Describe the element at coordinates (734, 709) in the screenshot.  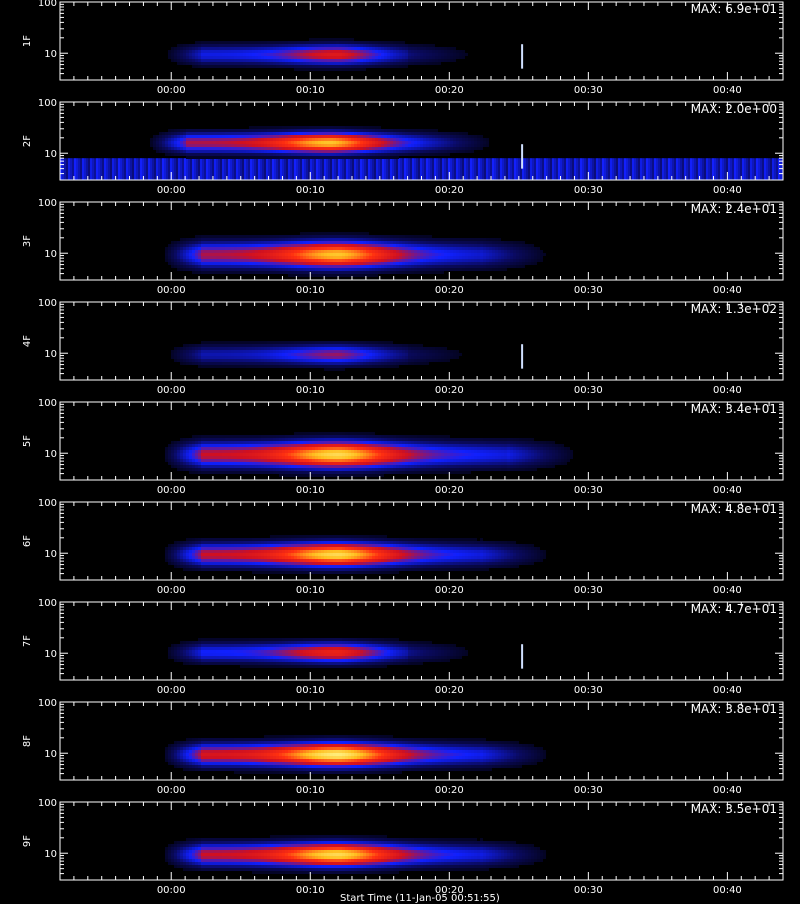
I see `max-value-label: MAX: 3.8e+01` at that location.